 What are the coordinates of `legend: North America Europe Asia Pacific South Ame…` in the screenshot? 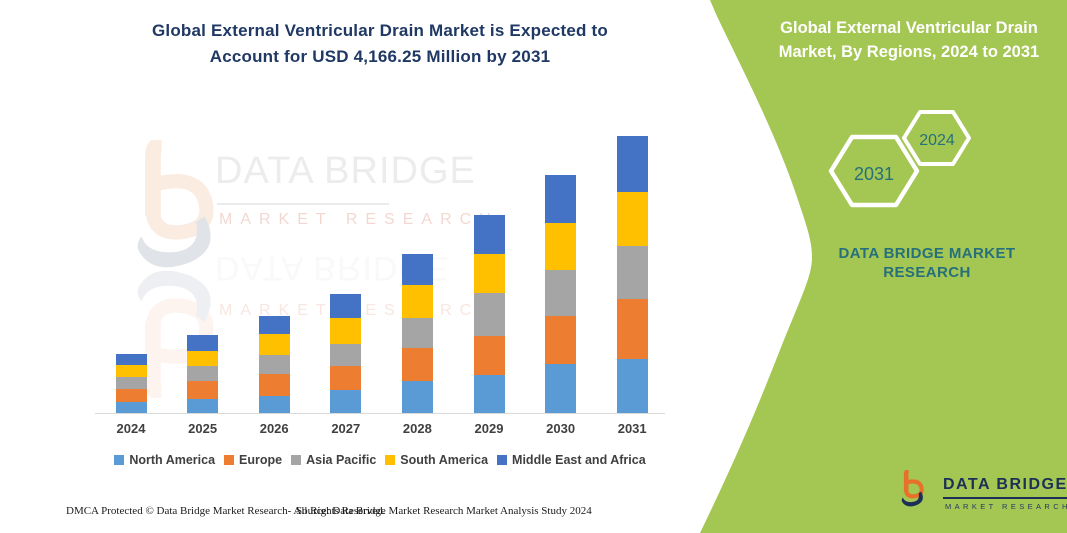 It's located at (380, 460).